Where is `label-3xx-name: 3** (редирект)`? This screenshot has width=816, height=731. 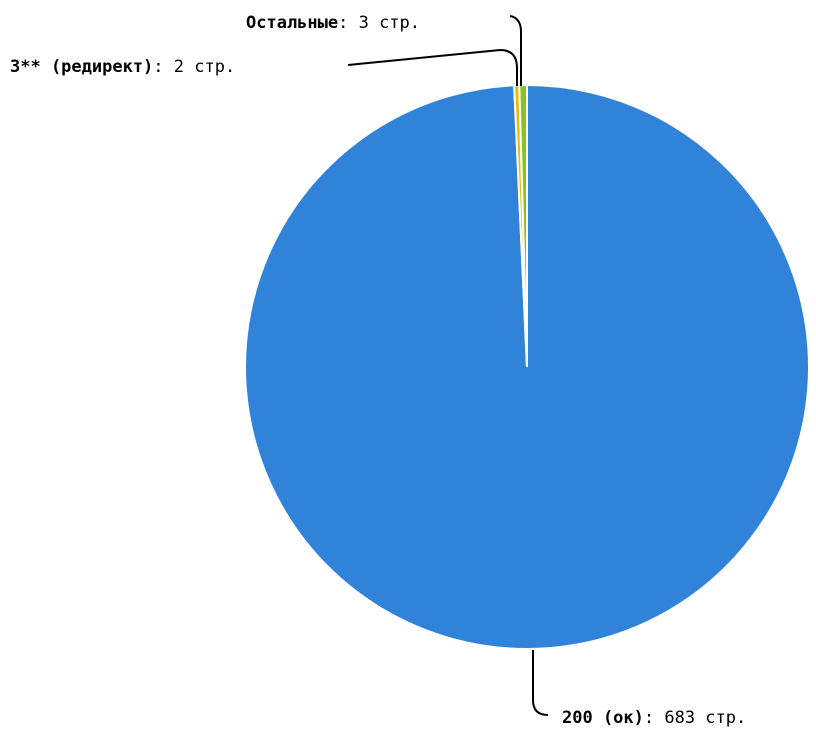
label-3xx-name: 3** (редирект) is located at coordinates (81, 67).